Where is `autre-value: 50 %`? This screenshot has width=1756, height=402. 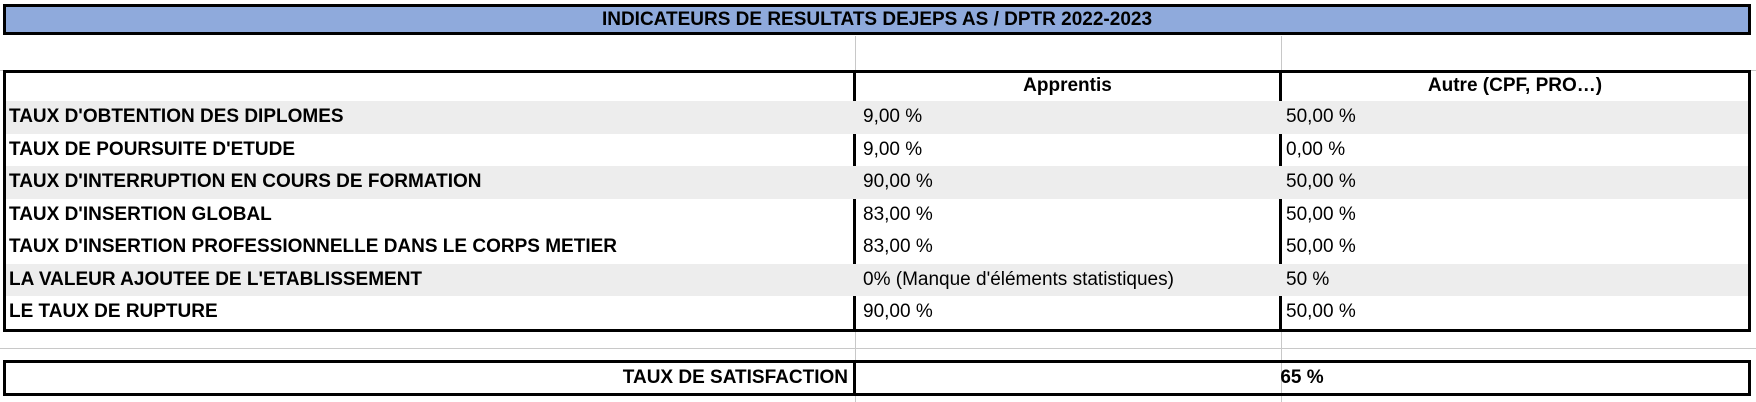
autre-value: 50 % is located at coordinates (1308, 279).